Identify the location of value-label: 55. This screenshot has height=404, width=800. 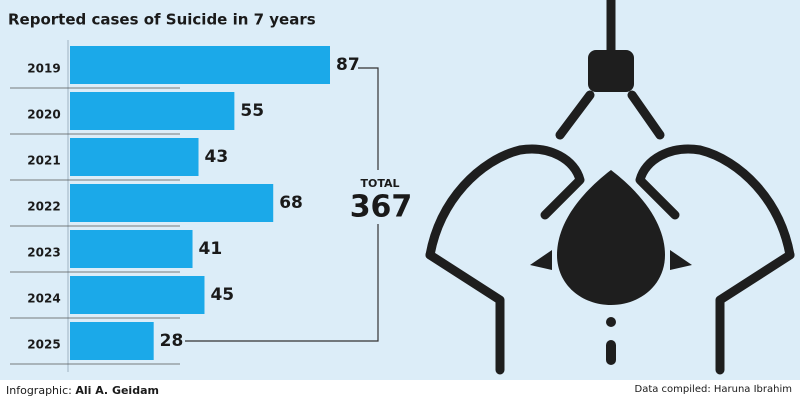
(252, 111).